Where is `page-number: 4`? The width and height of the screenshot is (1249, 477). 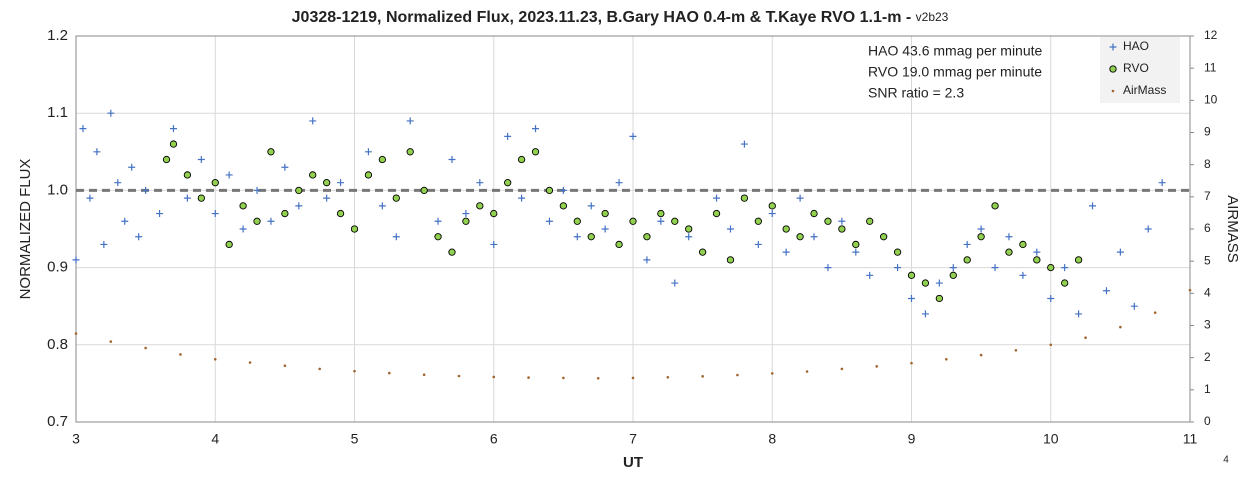
page-number: 4 is located at coordinates (1226, 460).